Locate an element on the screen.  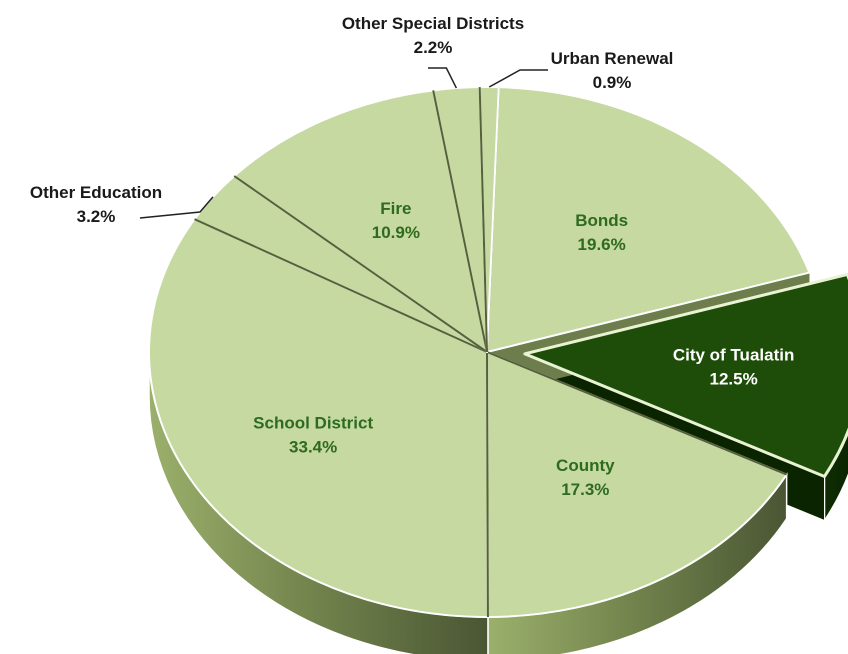
slice-value-bonds: 19.6% is located at coordinates (602, 244).